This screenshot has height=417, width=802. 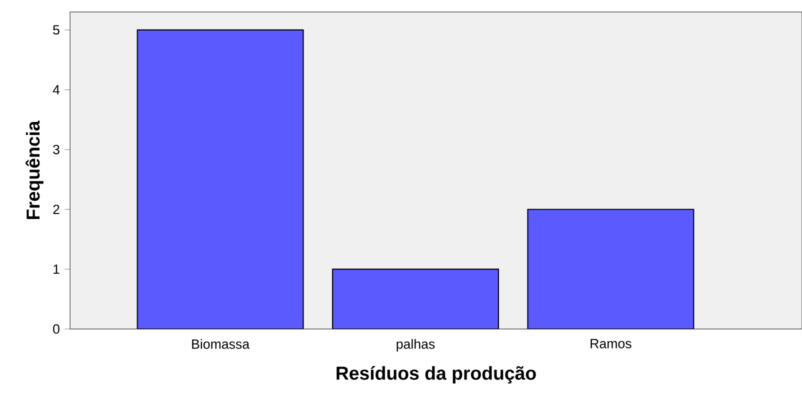 I want to click on y-tick-label: 3, so click(x=56, y=149).